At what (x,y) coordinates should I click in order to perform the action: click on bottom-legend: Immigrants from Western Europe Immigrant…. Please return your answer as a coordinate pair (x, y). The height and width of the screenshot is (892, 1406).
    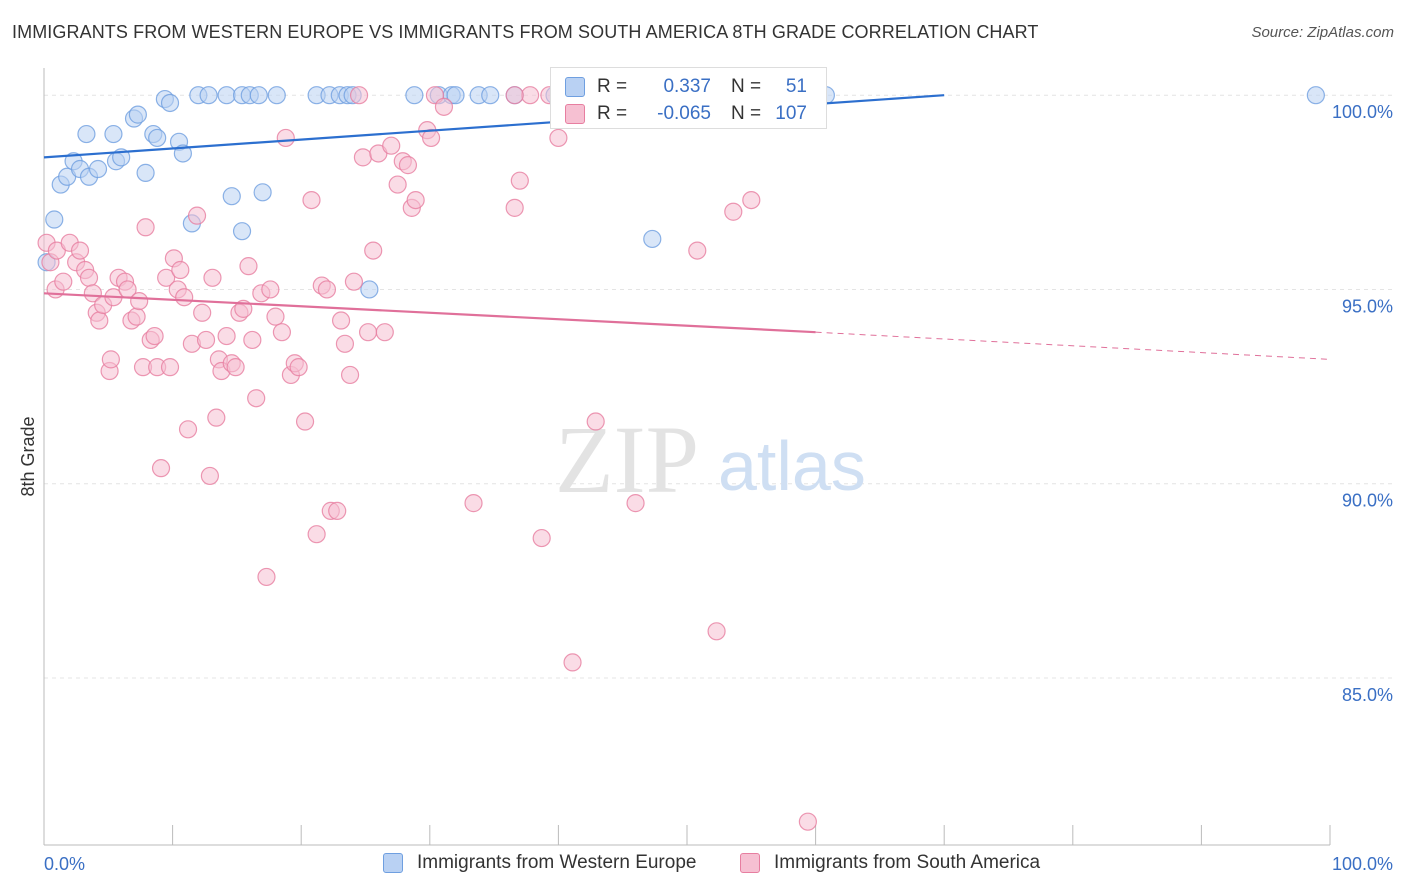
    Looking at the image, I should click on (703, 865).